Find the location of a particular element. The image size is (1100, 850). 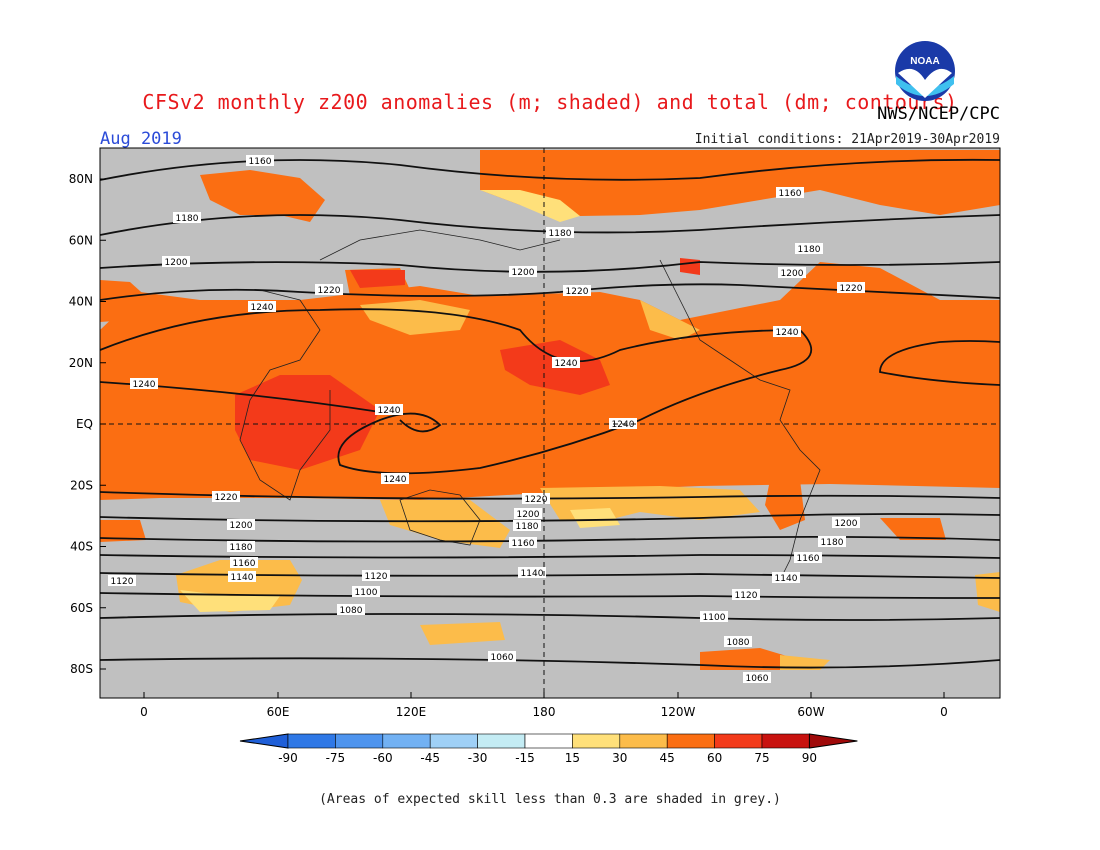

lon-tick-label: 180 is located at coordinates (544, 712).